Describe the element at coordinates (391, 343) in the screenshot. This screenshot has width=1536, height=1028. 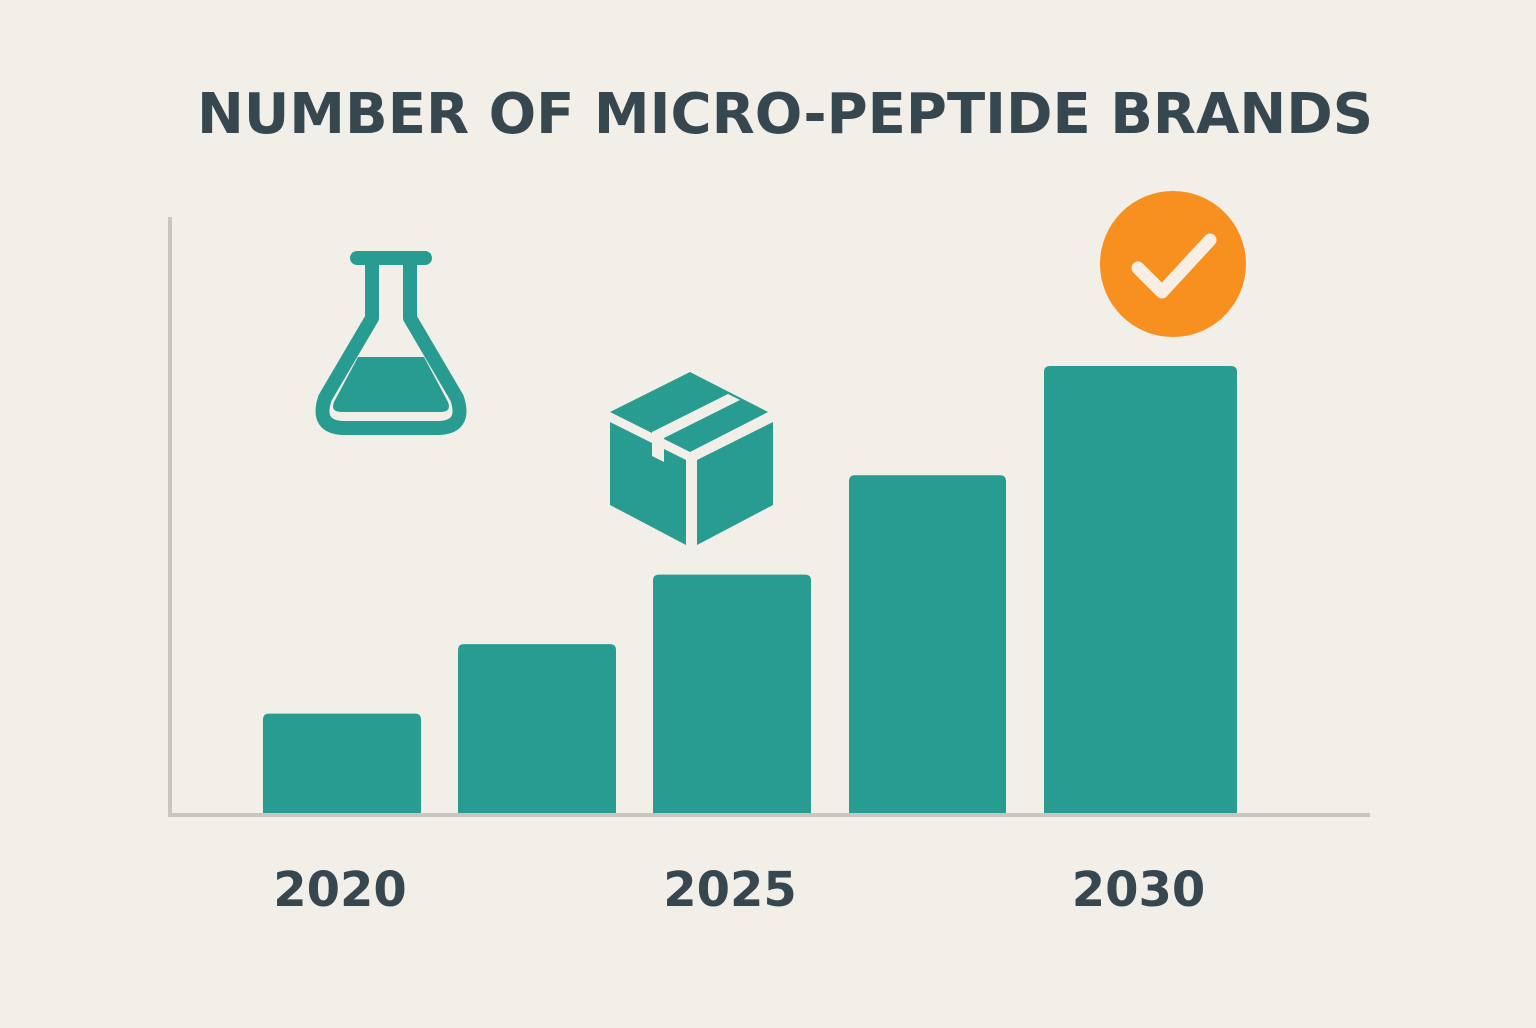
I see `flask-icon` at that location.